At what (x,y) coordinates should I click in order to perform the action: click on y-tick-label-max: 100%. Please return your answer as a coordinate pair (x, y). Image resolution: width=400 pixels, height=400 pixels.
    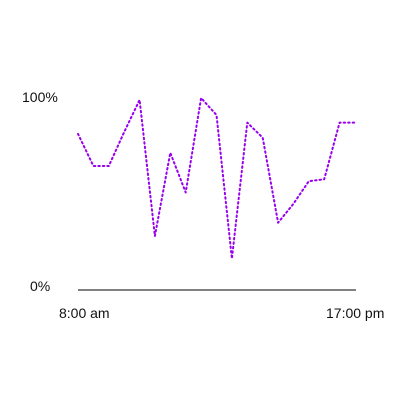
    Looking at the image, I should click on (40, 97).